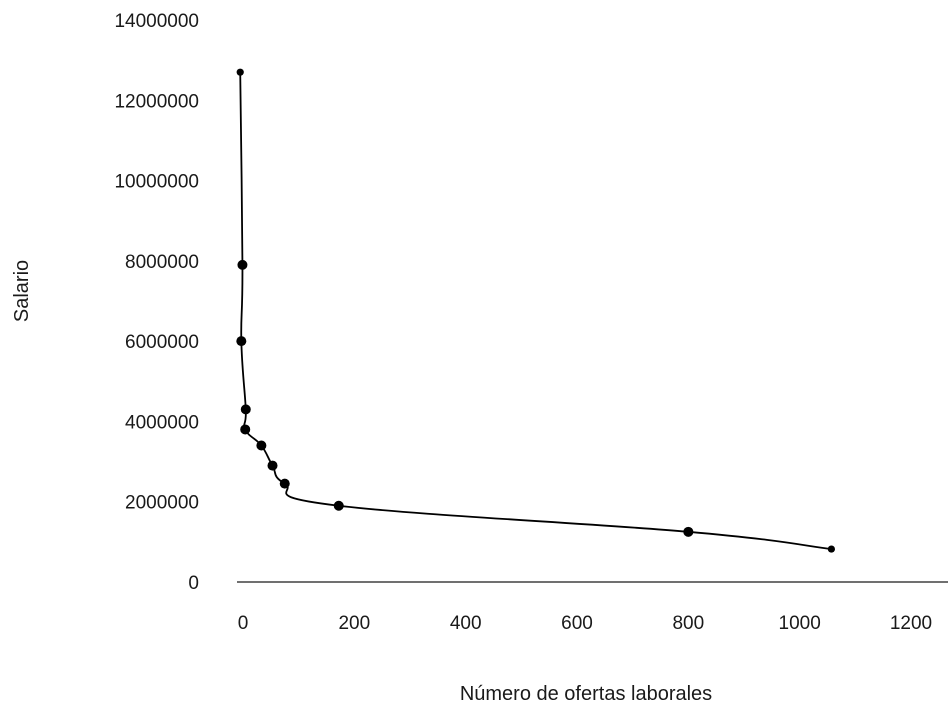 This screenshot has height=708, width=948. I want to click on y-tick-label: 0, so click(193, 583).